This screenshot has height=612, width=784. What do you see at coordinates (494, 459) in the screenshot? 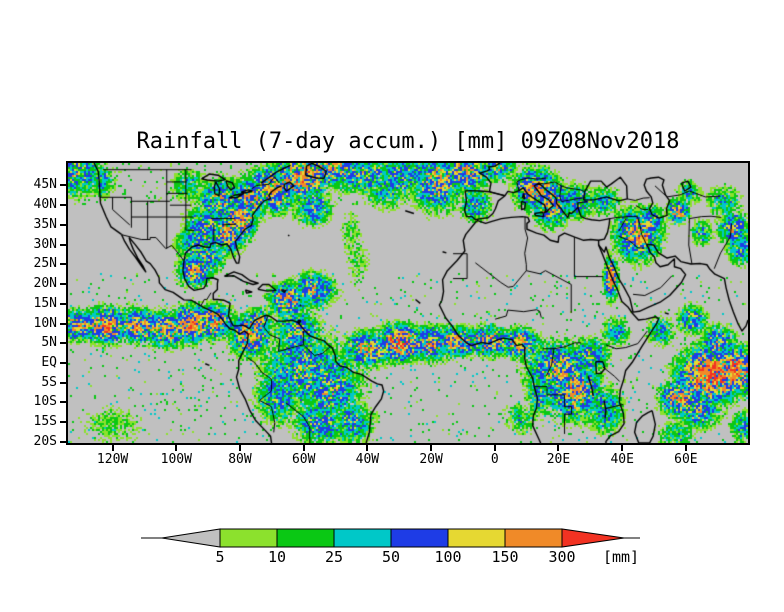
I see `lon-tick-label: 0` at bounding box center [494, 459].